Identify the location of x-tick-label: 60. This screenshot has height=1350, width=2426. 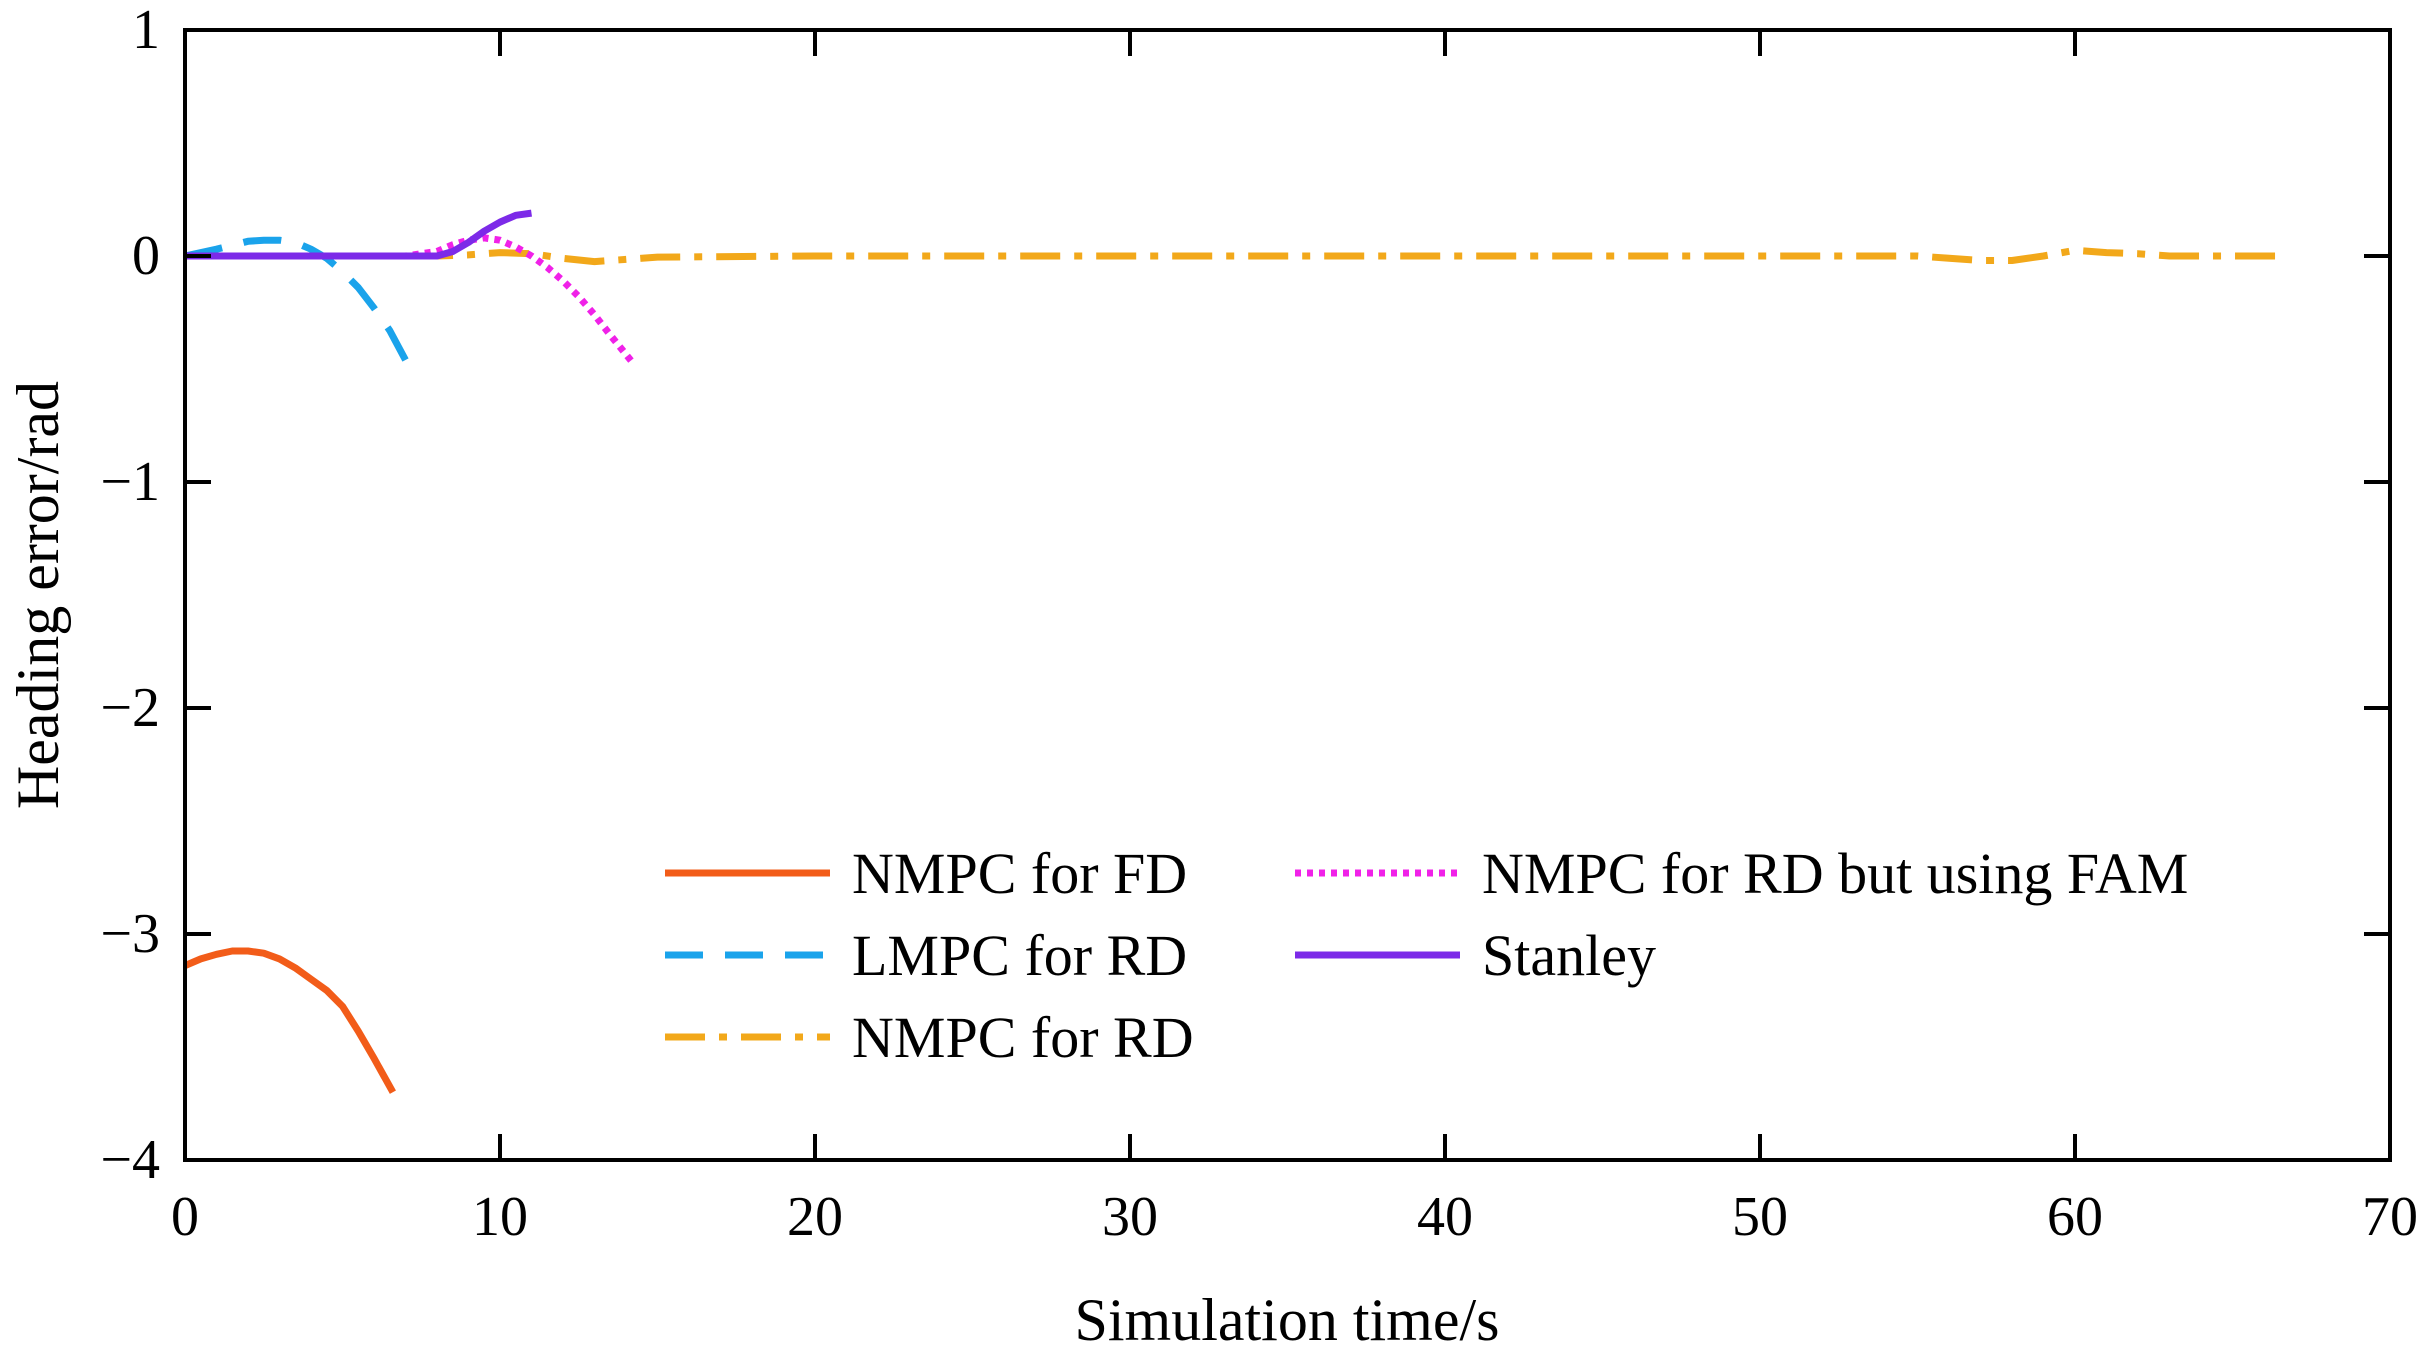
(2075, 1217).